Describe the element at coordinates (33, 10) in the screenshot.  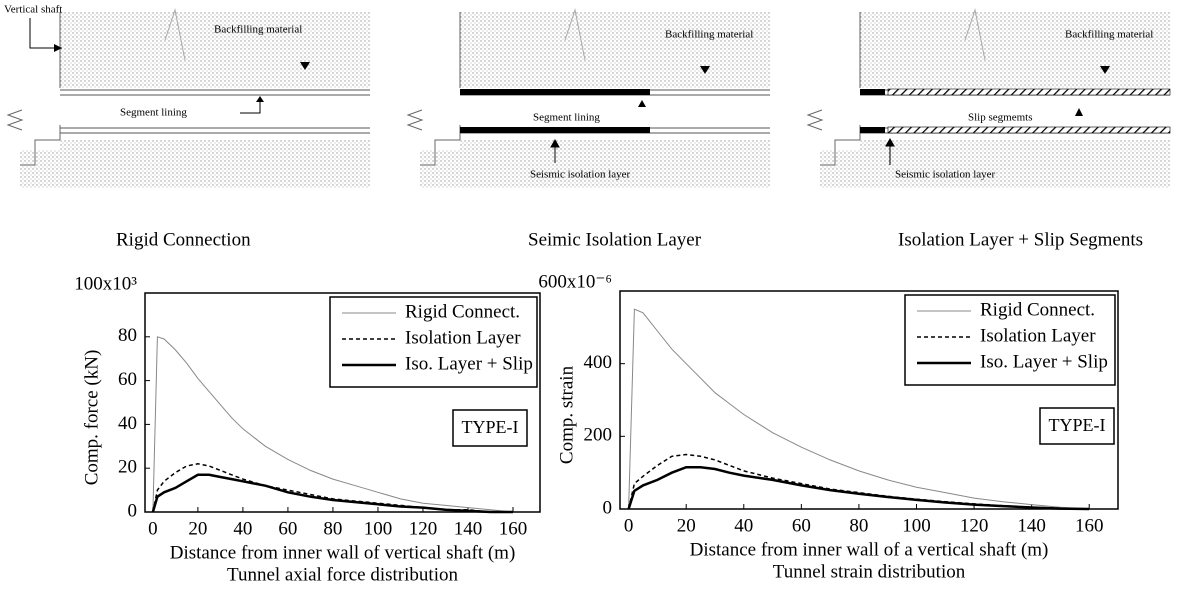
I see `diagram-label: Vertical shaft` at that location.